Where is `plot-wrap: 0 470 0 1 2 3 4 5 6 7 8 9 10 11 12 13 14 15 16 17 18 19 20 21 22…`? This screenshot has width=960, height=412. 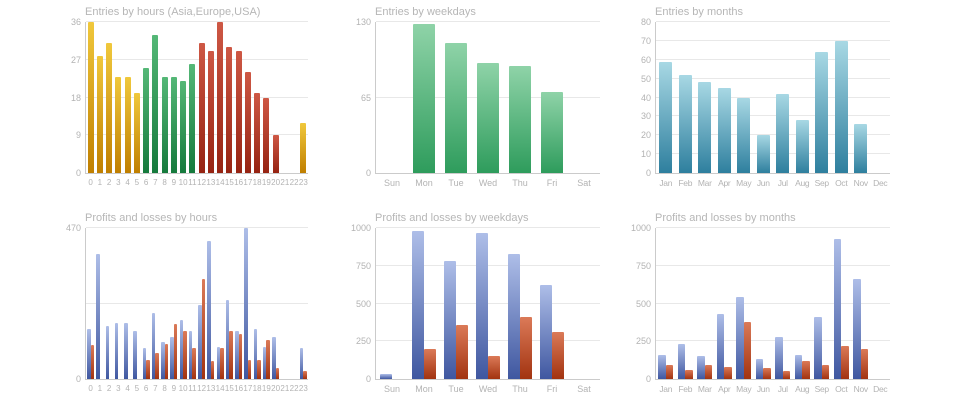 plot-wrap: 0 470 0 1 2 3 4 5 6 7 8 9 10 11 12 13 14 15 16 17 18 19 20 21 22… is located at coordinates (187, 308).